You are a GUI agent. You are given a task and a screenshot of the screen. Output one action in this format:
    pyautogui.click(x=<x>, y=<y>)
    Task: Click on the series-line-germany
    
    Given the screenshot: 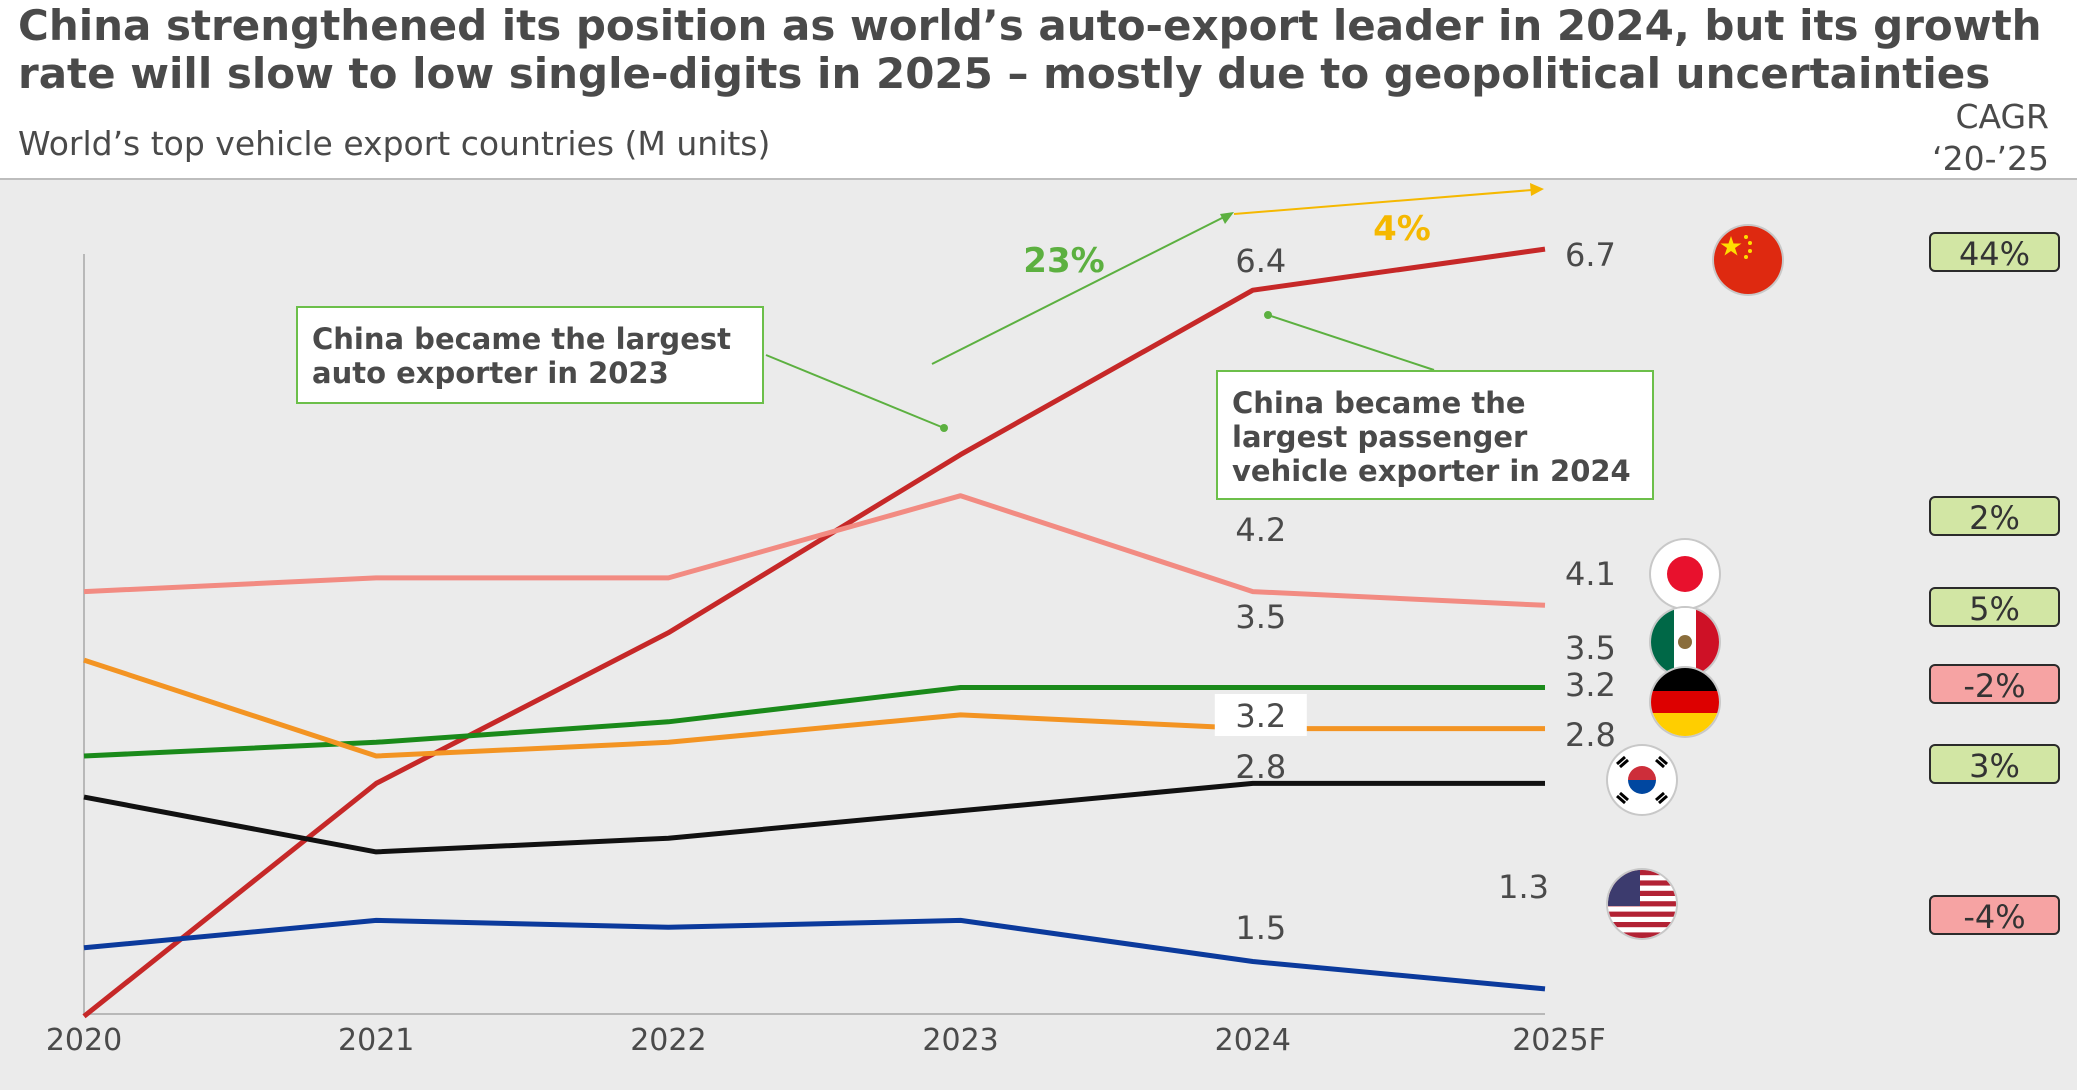 What is the action you would take?
    pyautogui.click(x=814, y=708)
    